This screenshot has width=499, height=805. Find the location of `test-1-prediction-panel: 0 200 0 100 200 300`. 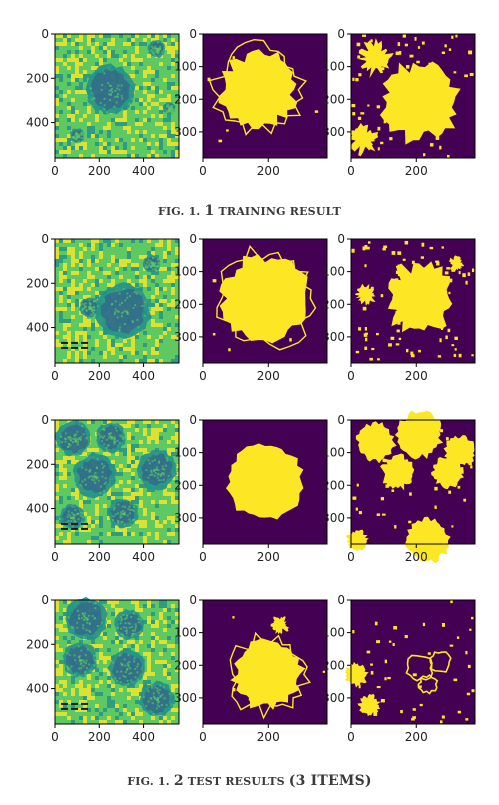

test-1-prediction-panel: 0 200 0 100 200 300 is located at coordinates (401, 308).